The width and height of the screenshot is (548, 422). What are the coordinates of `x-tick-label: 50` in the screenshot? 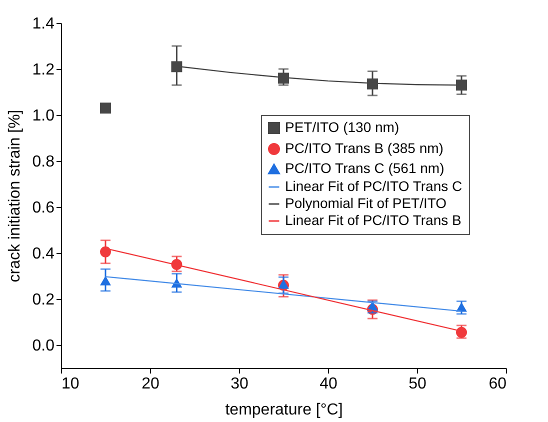 It's located at (417, 384).